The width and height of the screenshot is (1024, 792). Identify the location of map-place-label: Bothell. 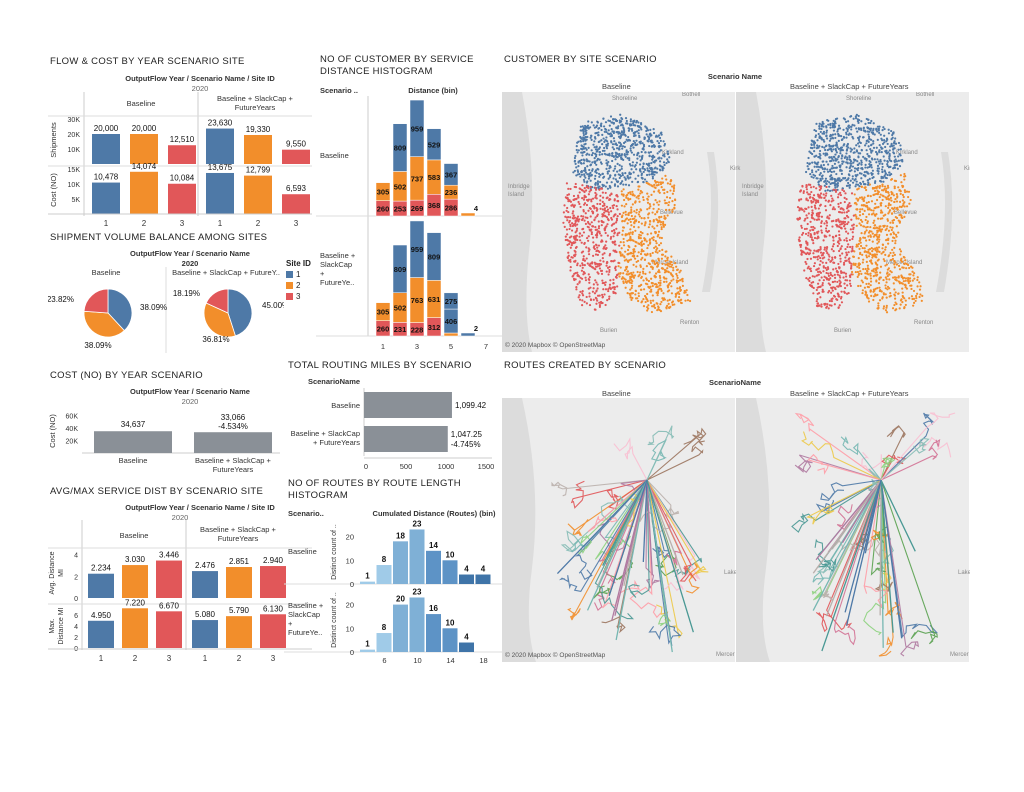
(925, 95).